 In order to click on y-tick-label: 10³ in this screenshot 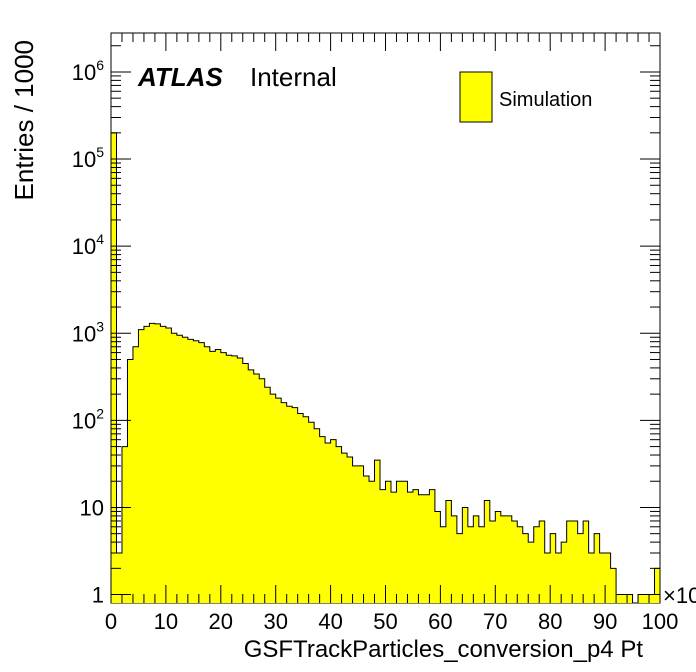, I will do `click(88, 332)`.